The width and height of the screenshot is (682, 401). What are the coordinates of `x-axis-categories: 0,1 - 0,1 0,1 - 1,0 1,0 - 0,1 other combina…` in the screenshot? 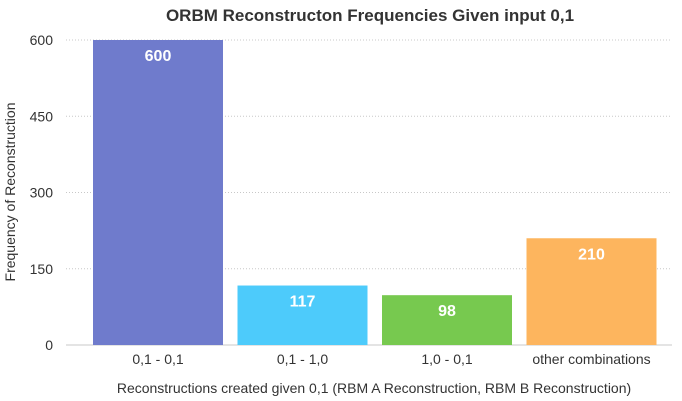 It's located at (391, 359).